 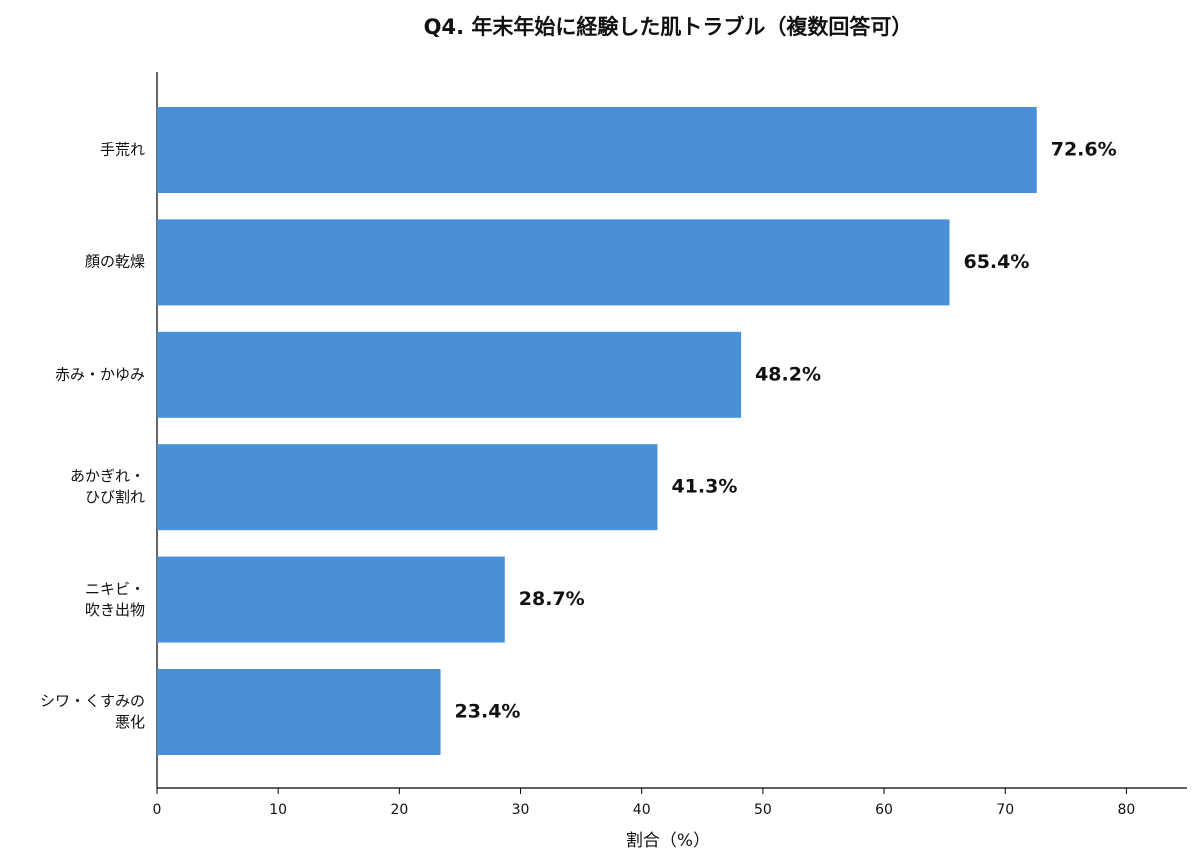 What do you see at coordinates (399, 810) in the screenshot?
I see `x-tick-label: 20` at bounding box center [399, 810].